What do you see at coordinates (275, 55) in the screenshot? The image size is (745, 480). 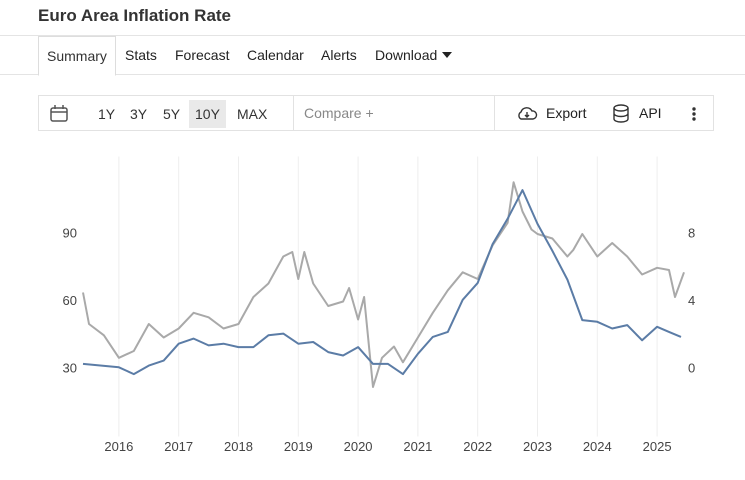 I see `tab: Calendar` at bounding box center [275, 55].